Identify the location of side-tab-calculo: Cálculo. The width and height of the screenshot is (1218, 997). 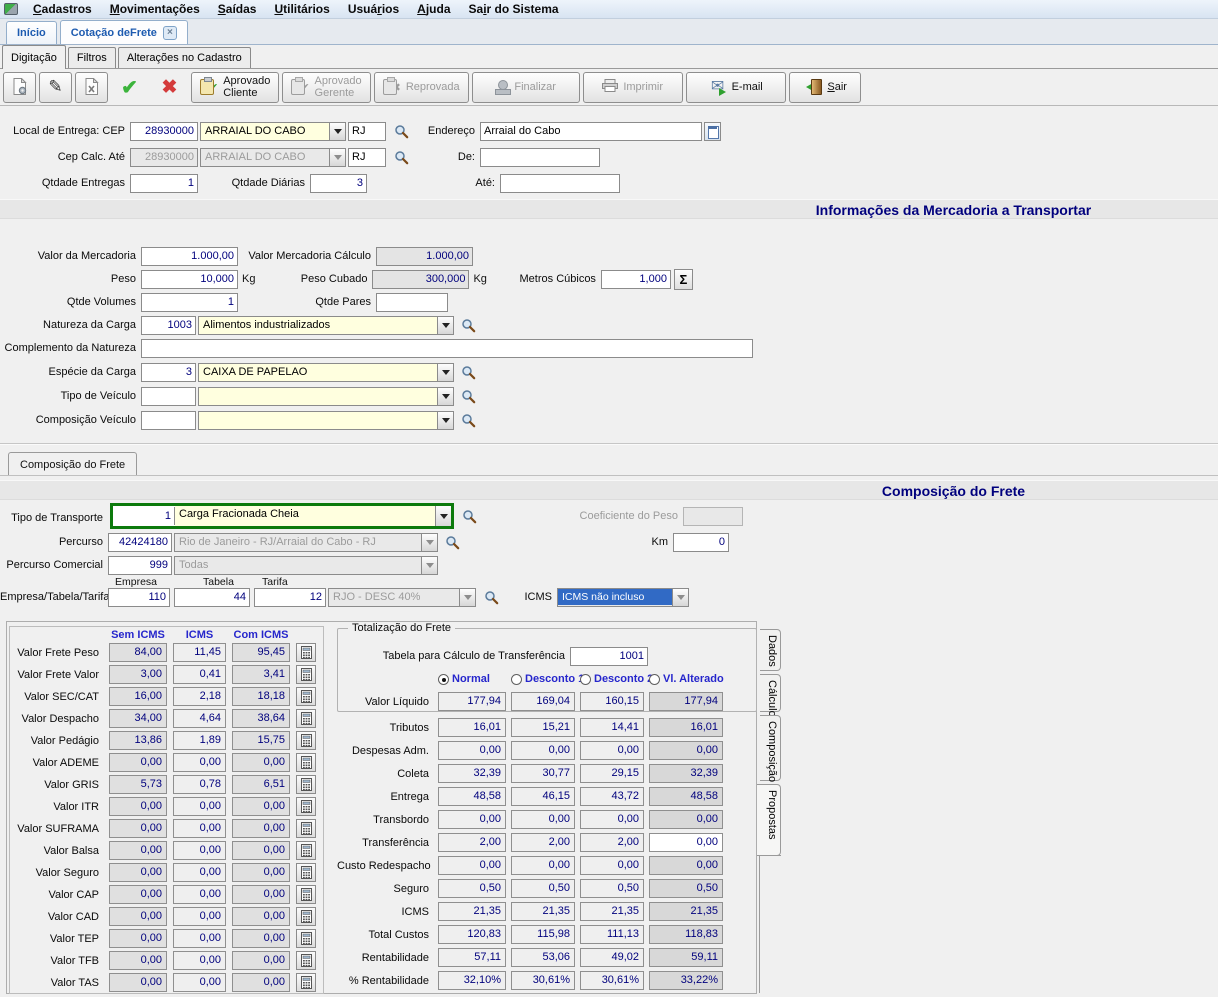
(770, 695).